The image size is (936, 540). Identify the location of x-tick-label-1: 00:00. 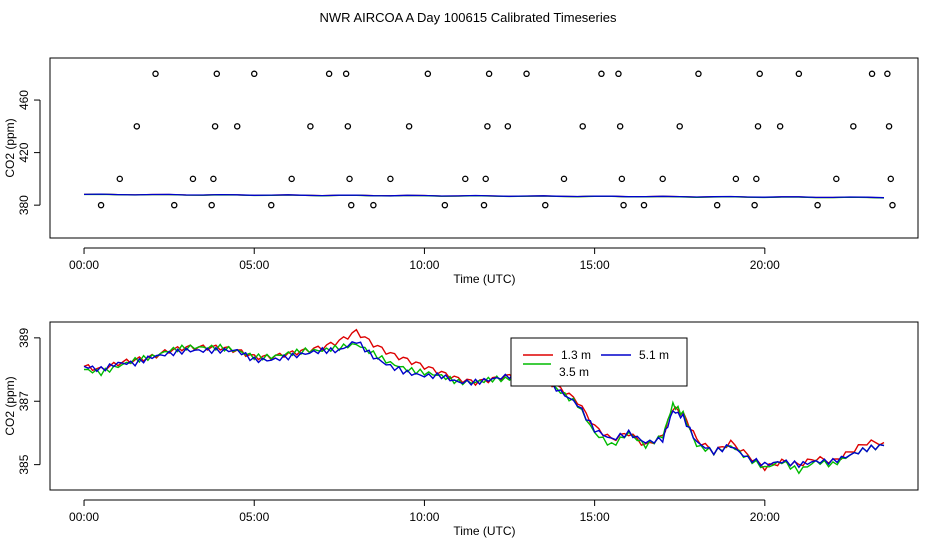
(84, 265).